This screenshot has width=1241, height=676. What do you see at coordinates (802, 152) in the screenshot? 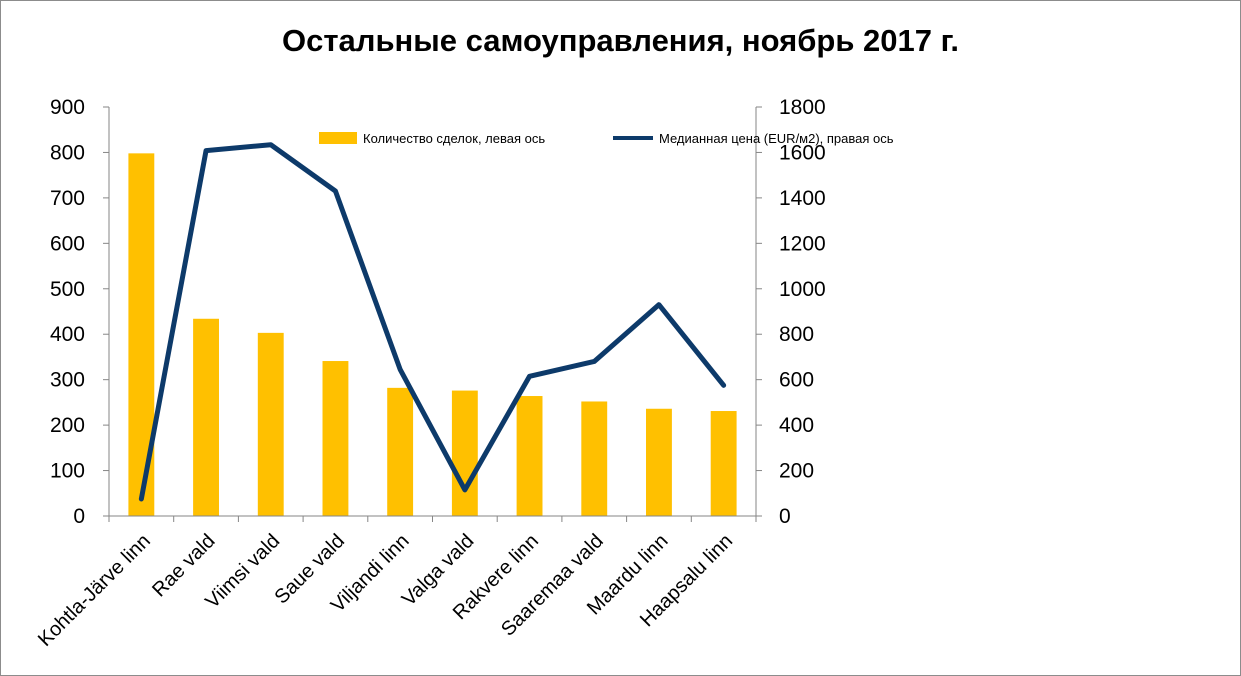
I see `right-tick-label: 1600` at bounding box center [802, 152].